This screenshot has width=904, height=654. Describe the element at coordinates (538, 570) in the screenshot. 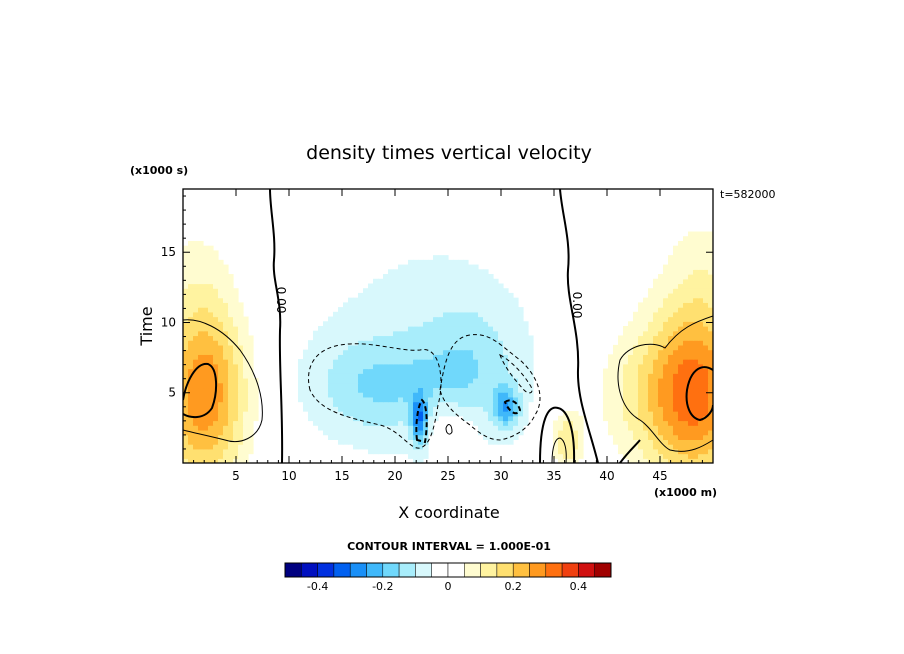

I see `colorbar-swatch` at that location.